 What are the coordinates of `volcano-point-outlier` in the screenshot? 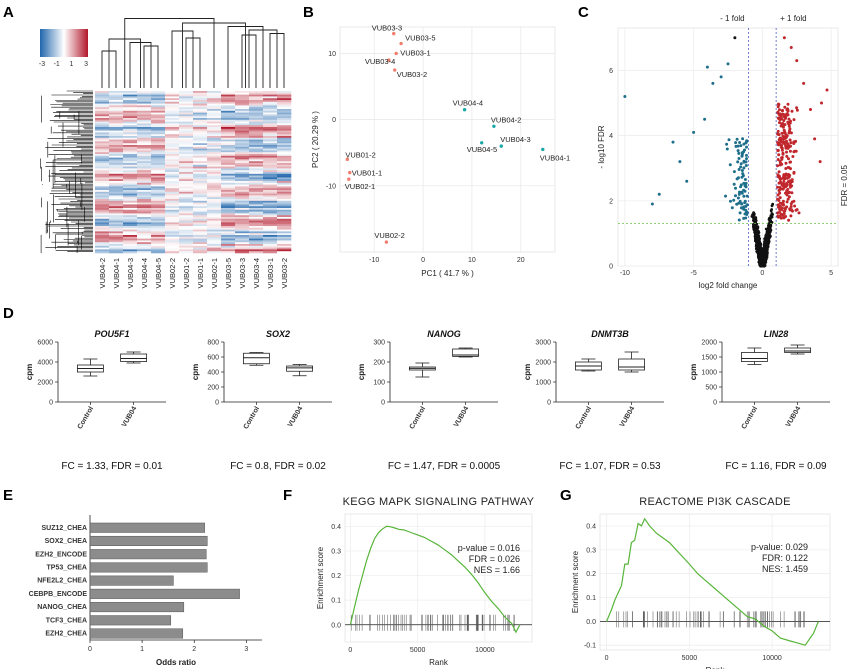 It's located at (820, 162).